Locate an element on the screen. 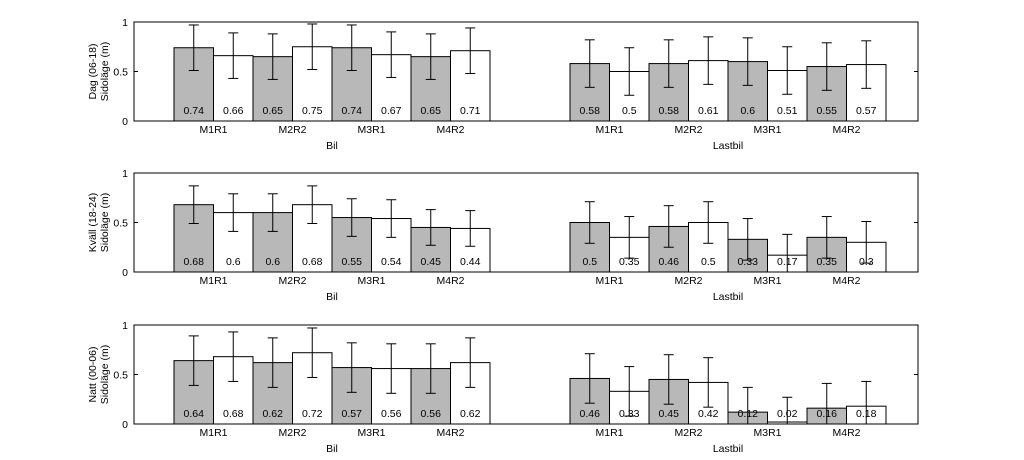  y-axis-label-line: Kväll (18-24) is located at coordinates (93, 223).